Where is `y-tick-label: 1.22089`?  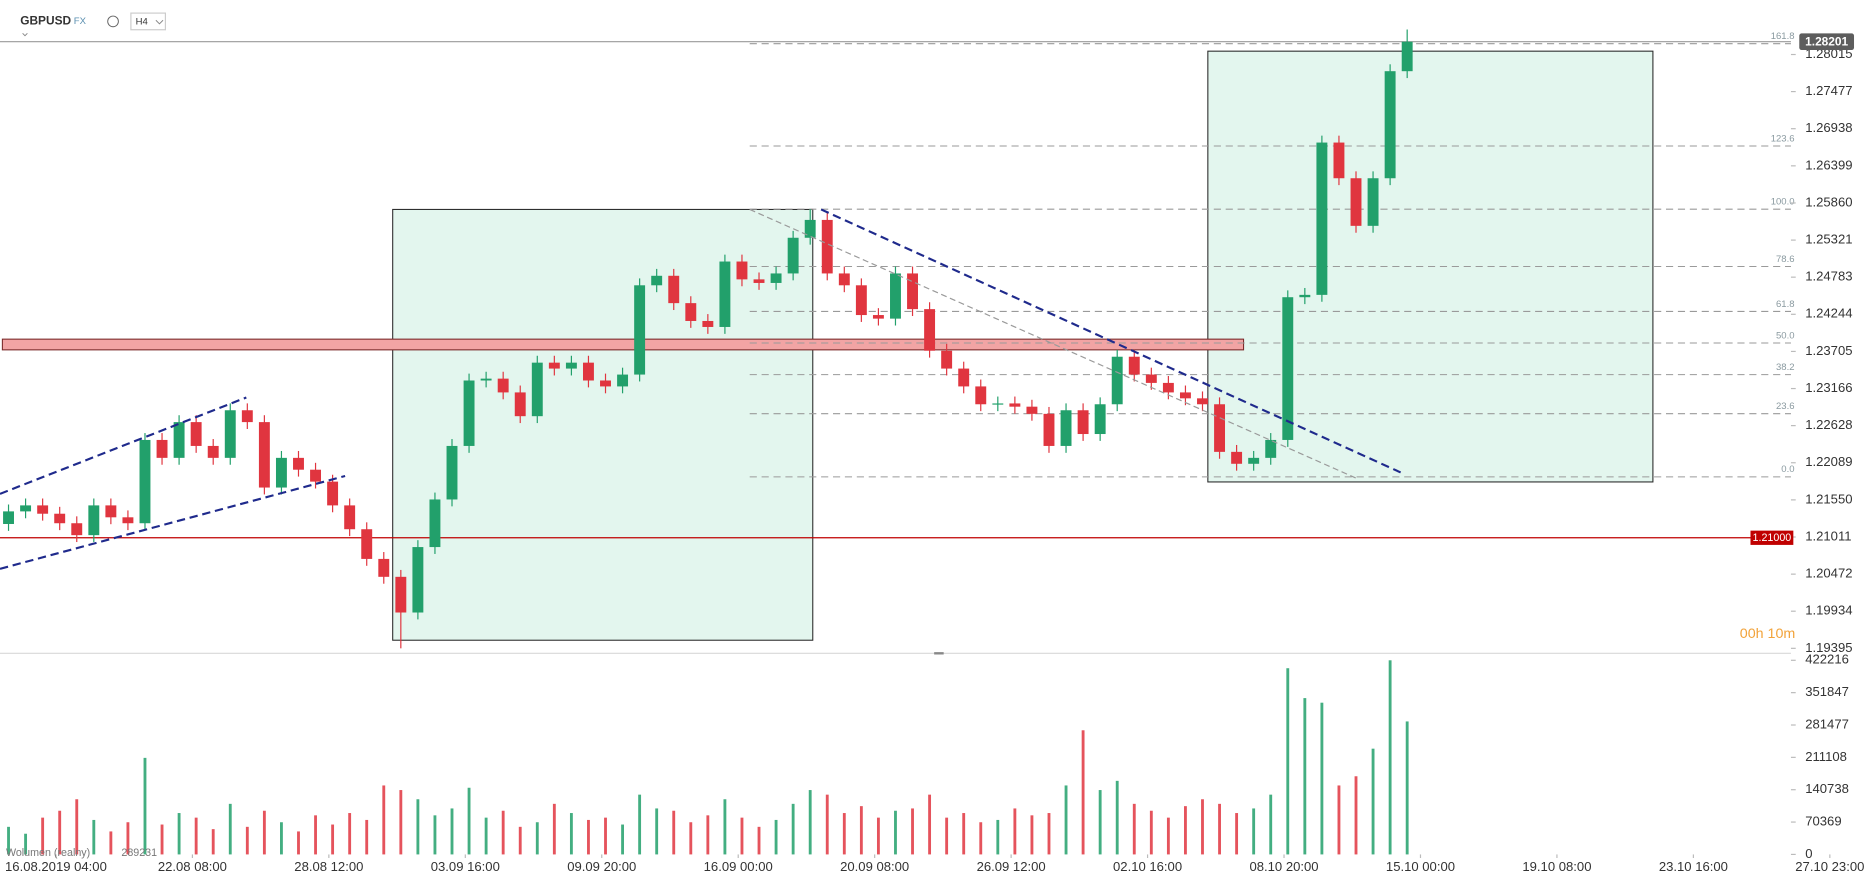
y-tick-label: 1.22089 is located at coordinates (1828, 461).